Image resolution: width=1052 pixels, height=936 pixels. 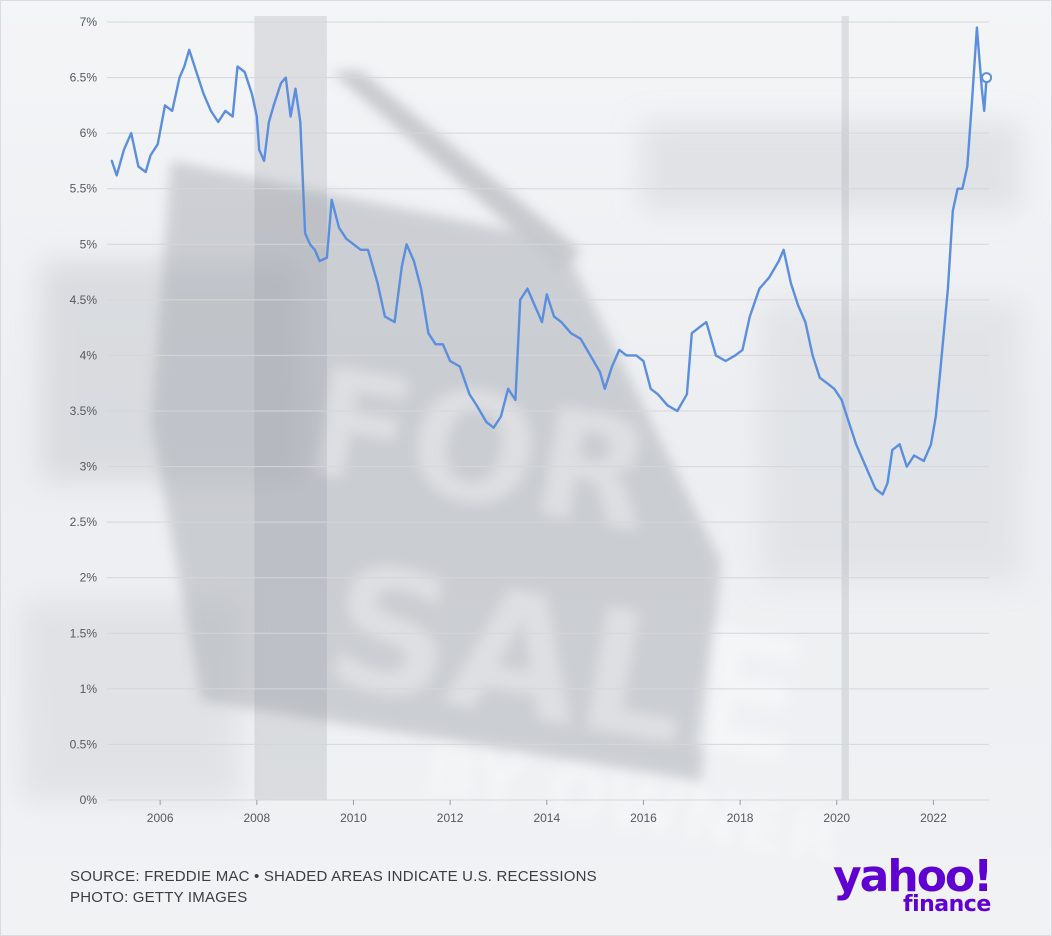 I want to click on x-tick-label: 2018, so click(x=740, y=818).